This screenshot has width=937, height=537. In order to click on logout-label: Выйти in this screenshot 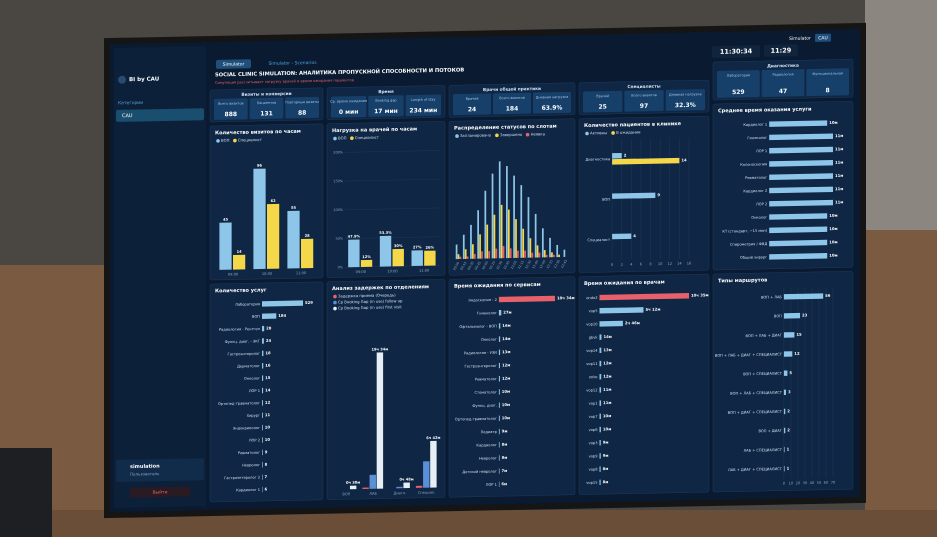, I will do `click(159, 491)`.